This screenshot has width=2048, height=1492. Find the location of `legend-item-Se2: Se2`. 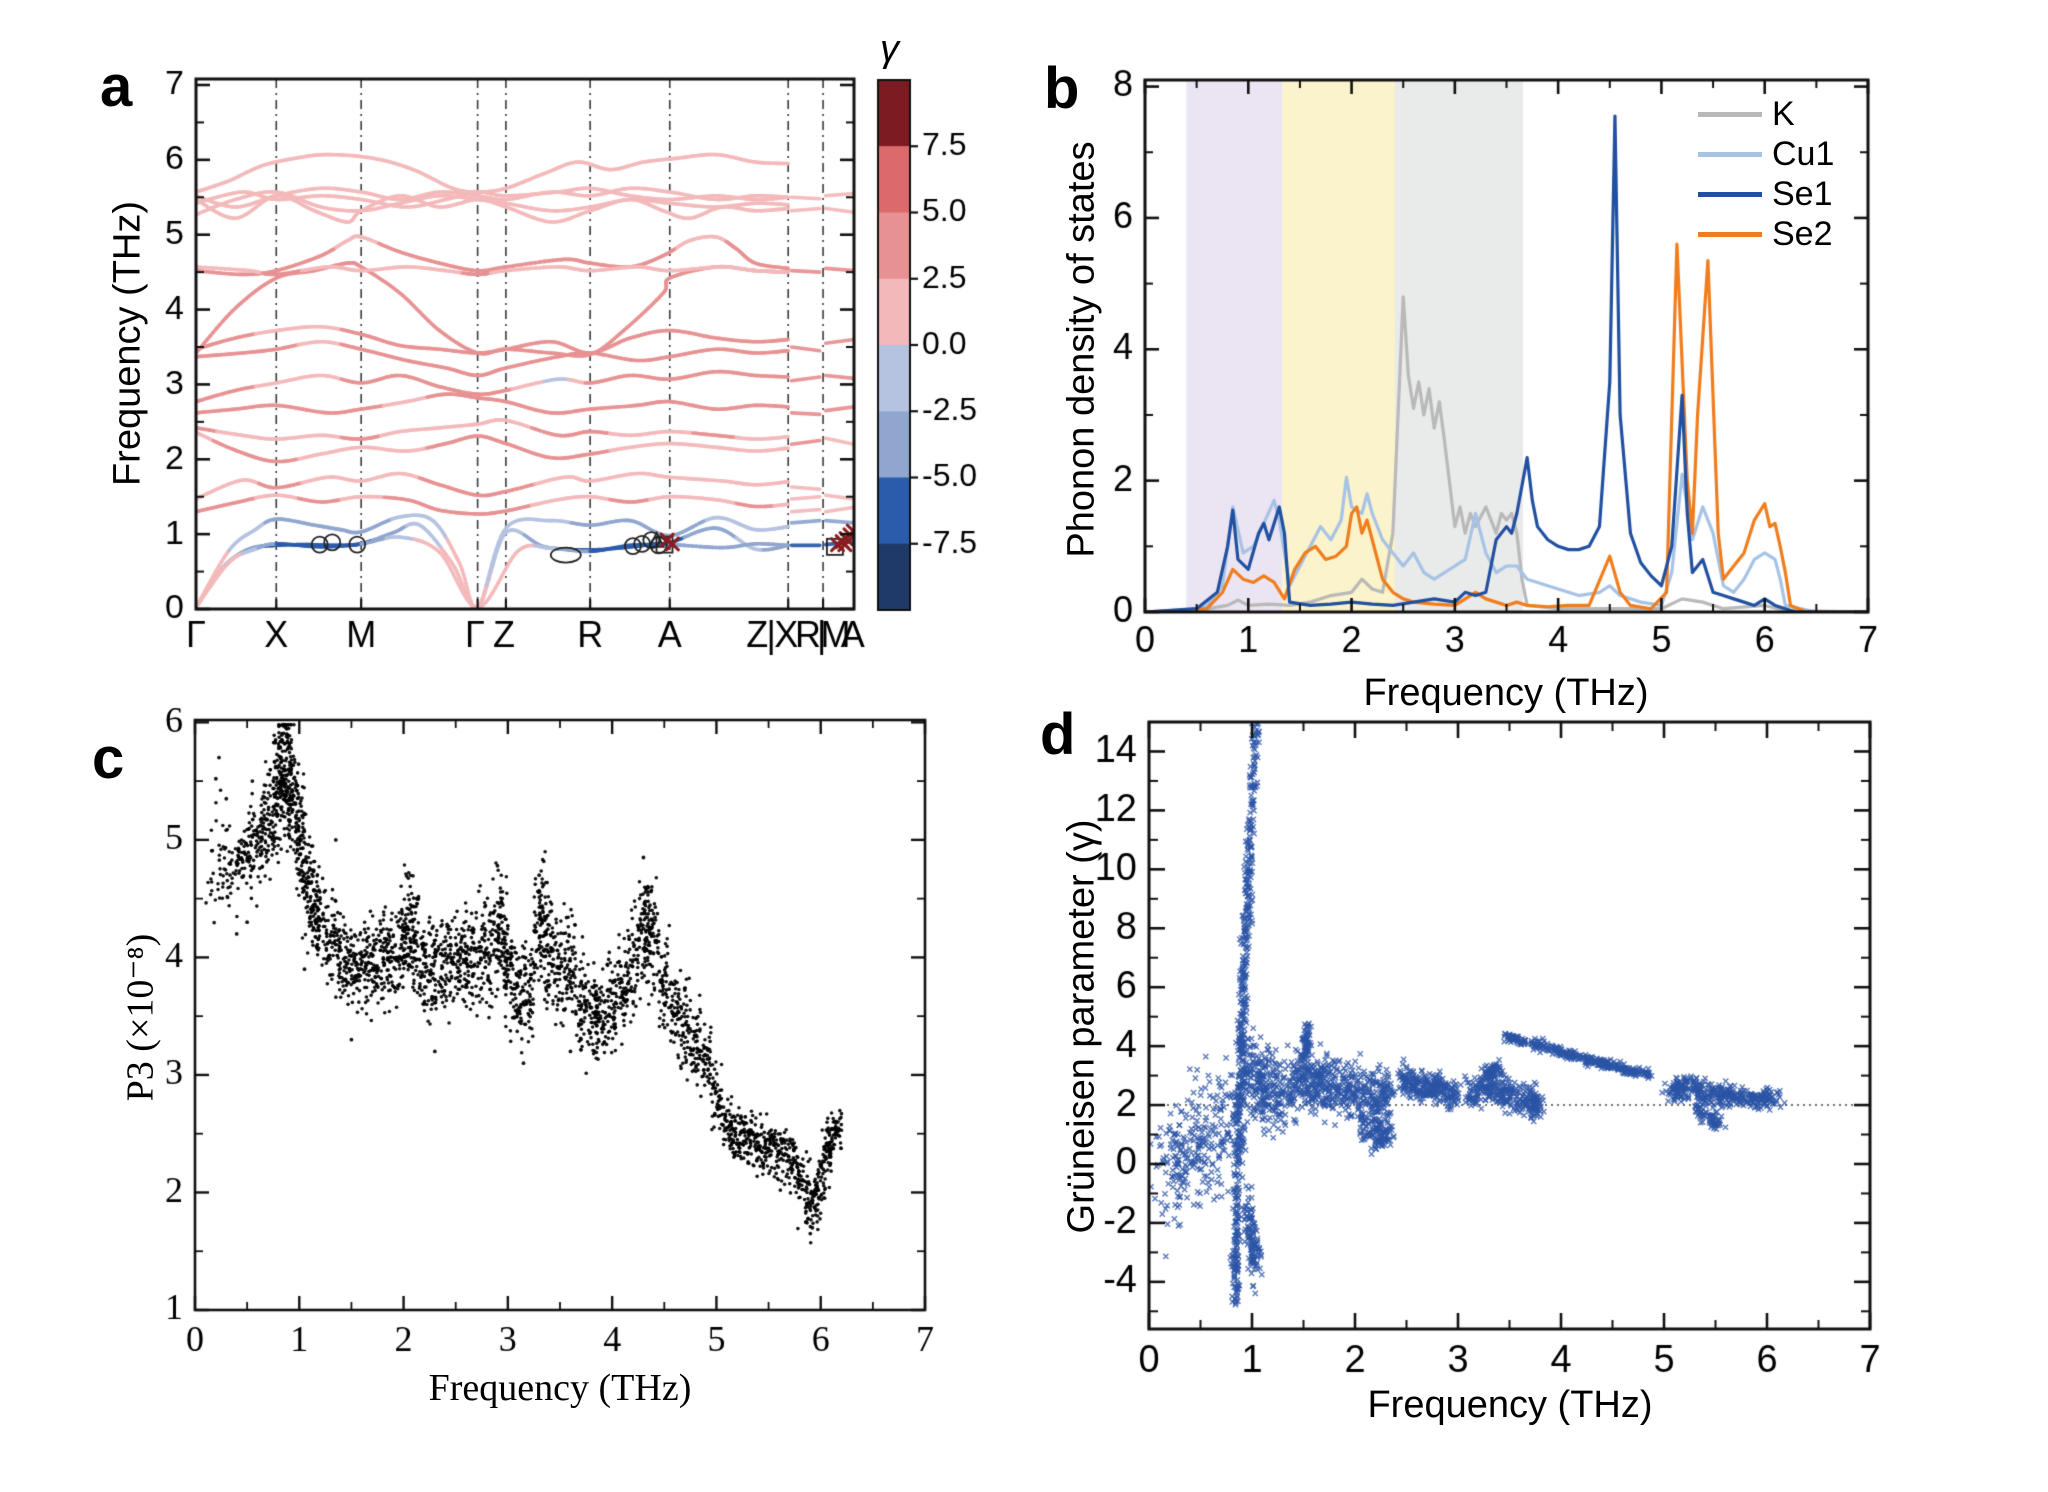

legend-item-Se2: Se2 is located at coordinates (1766, 234).